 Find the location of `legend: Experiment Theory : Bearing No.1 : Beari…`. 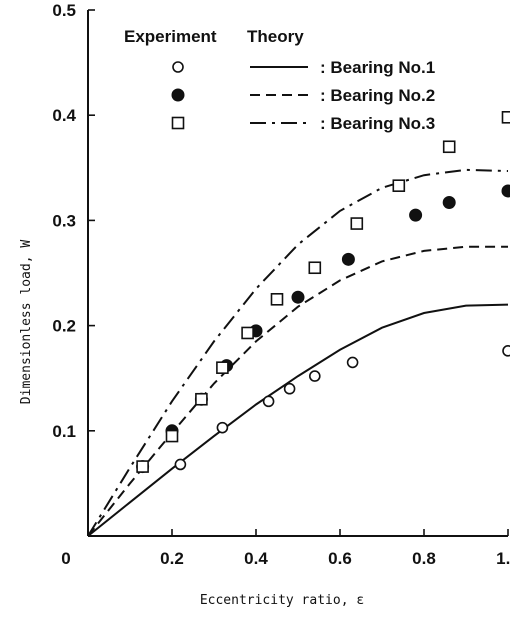

legend: Experiment Theory : Bearing No.1 : Beari… is located at coordinates (279, 80).